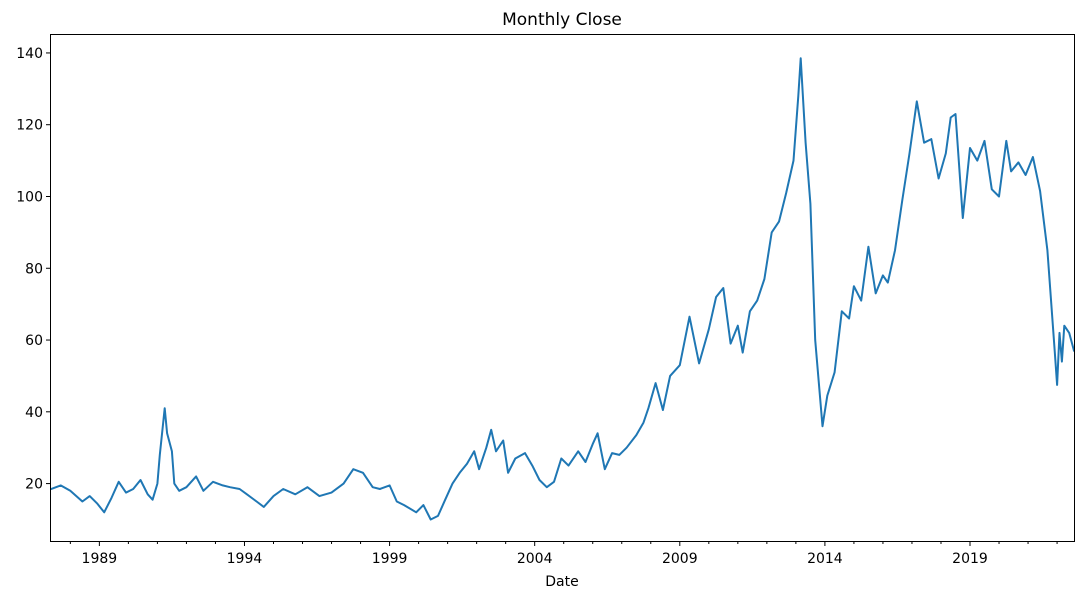 This screenshot has width=1084, height=600. Describe the element at coordinates (100, 559) in the screenshot. I see `x-tick-label: 1989` at that location.